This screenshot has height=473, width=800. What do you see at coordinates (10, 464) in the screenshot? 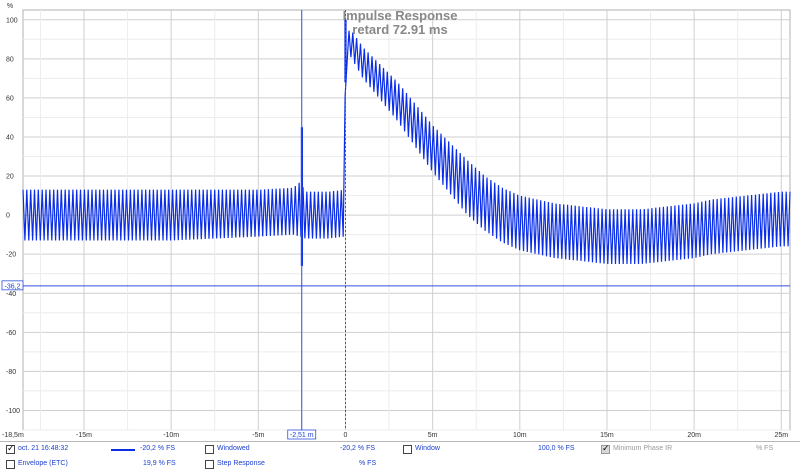
I see `envelope-checkbox` at bounding box center [10, 464].